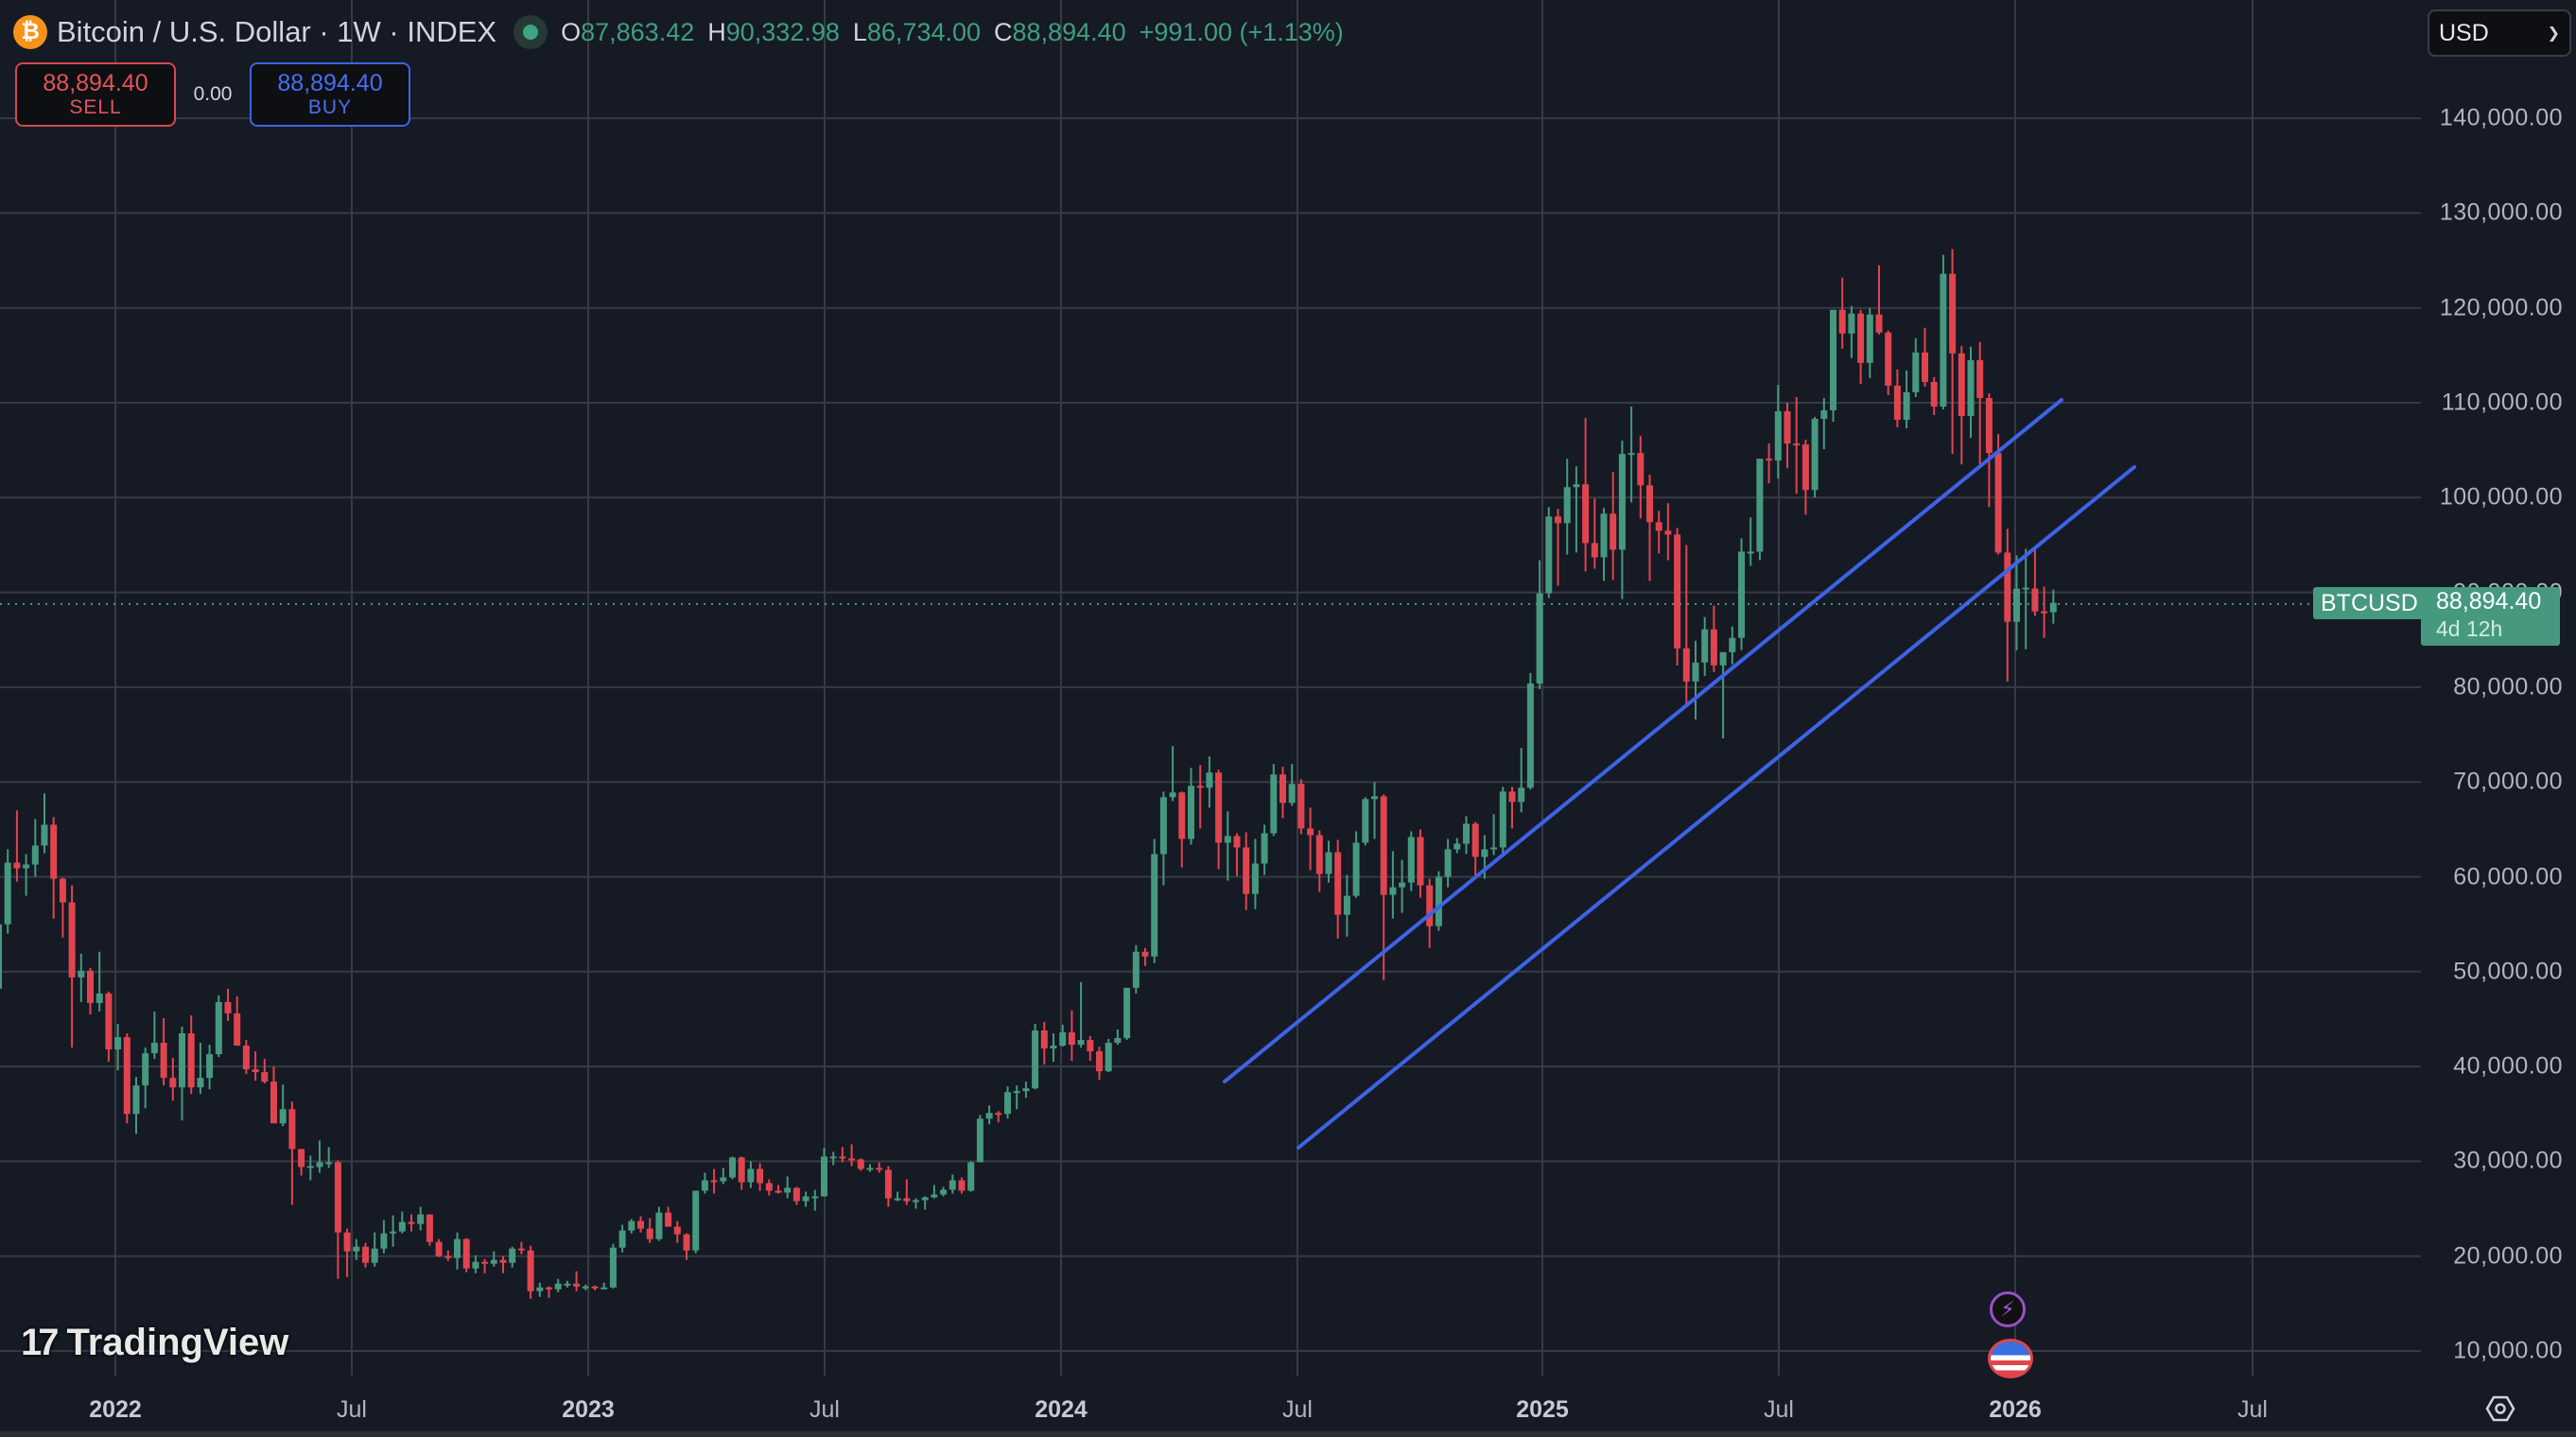 This screenshot has width=2576, height=1437. I want to click on price-axis-label: 120,000.00, so click(2501, 307).